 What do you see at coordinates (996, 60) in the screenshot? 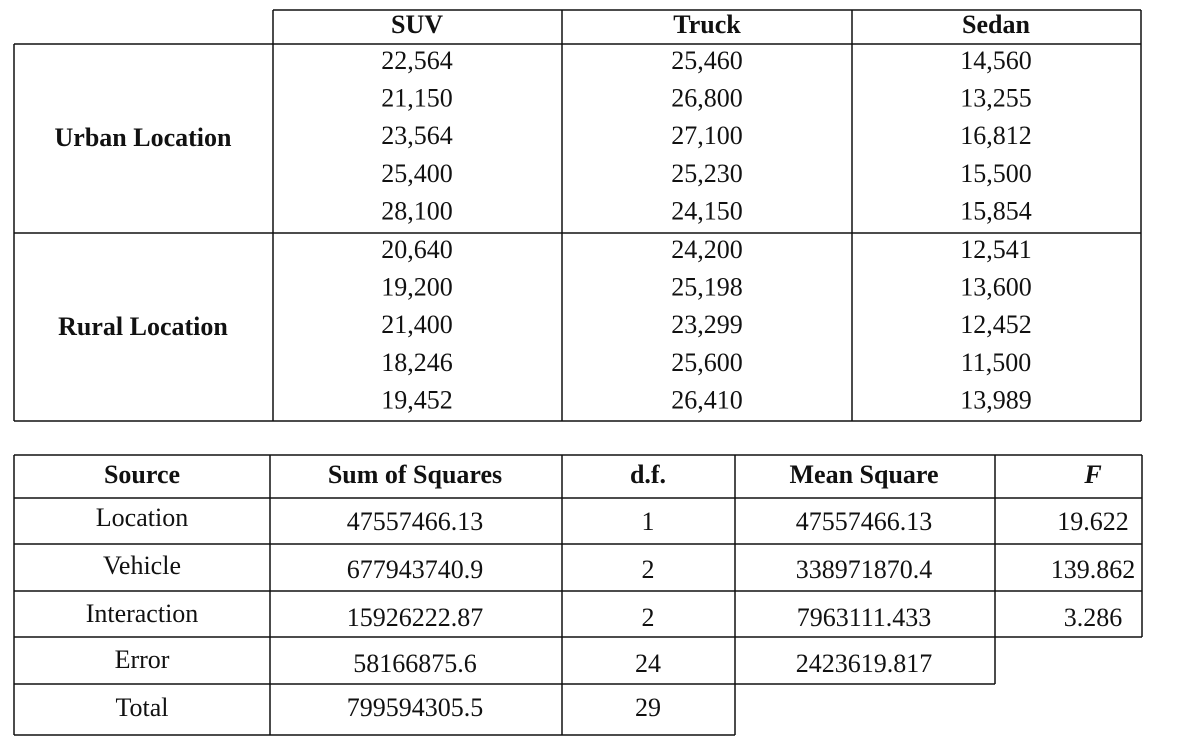
I see `cell: 14,560` at bounding box center [996, 60].